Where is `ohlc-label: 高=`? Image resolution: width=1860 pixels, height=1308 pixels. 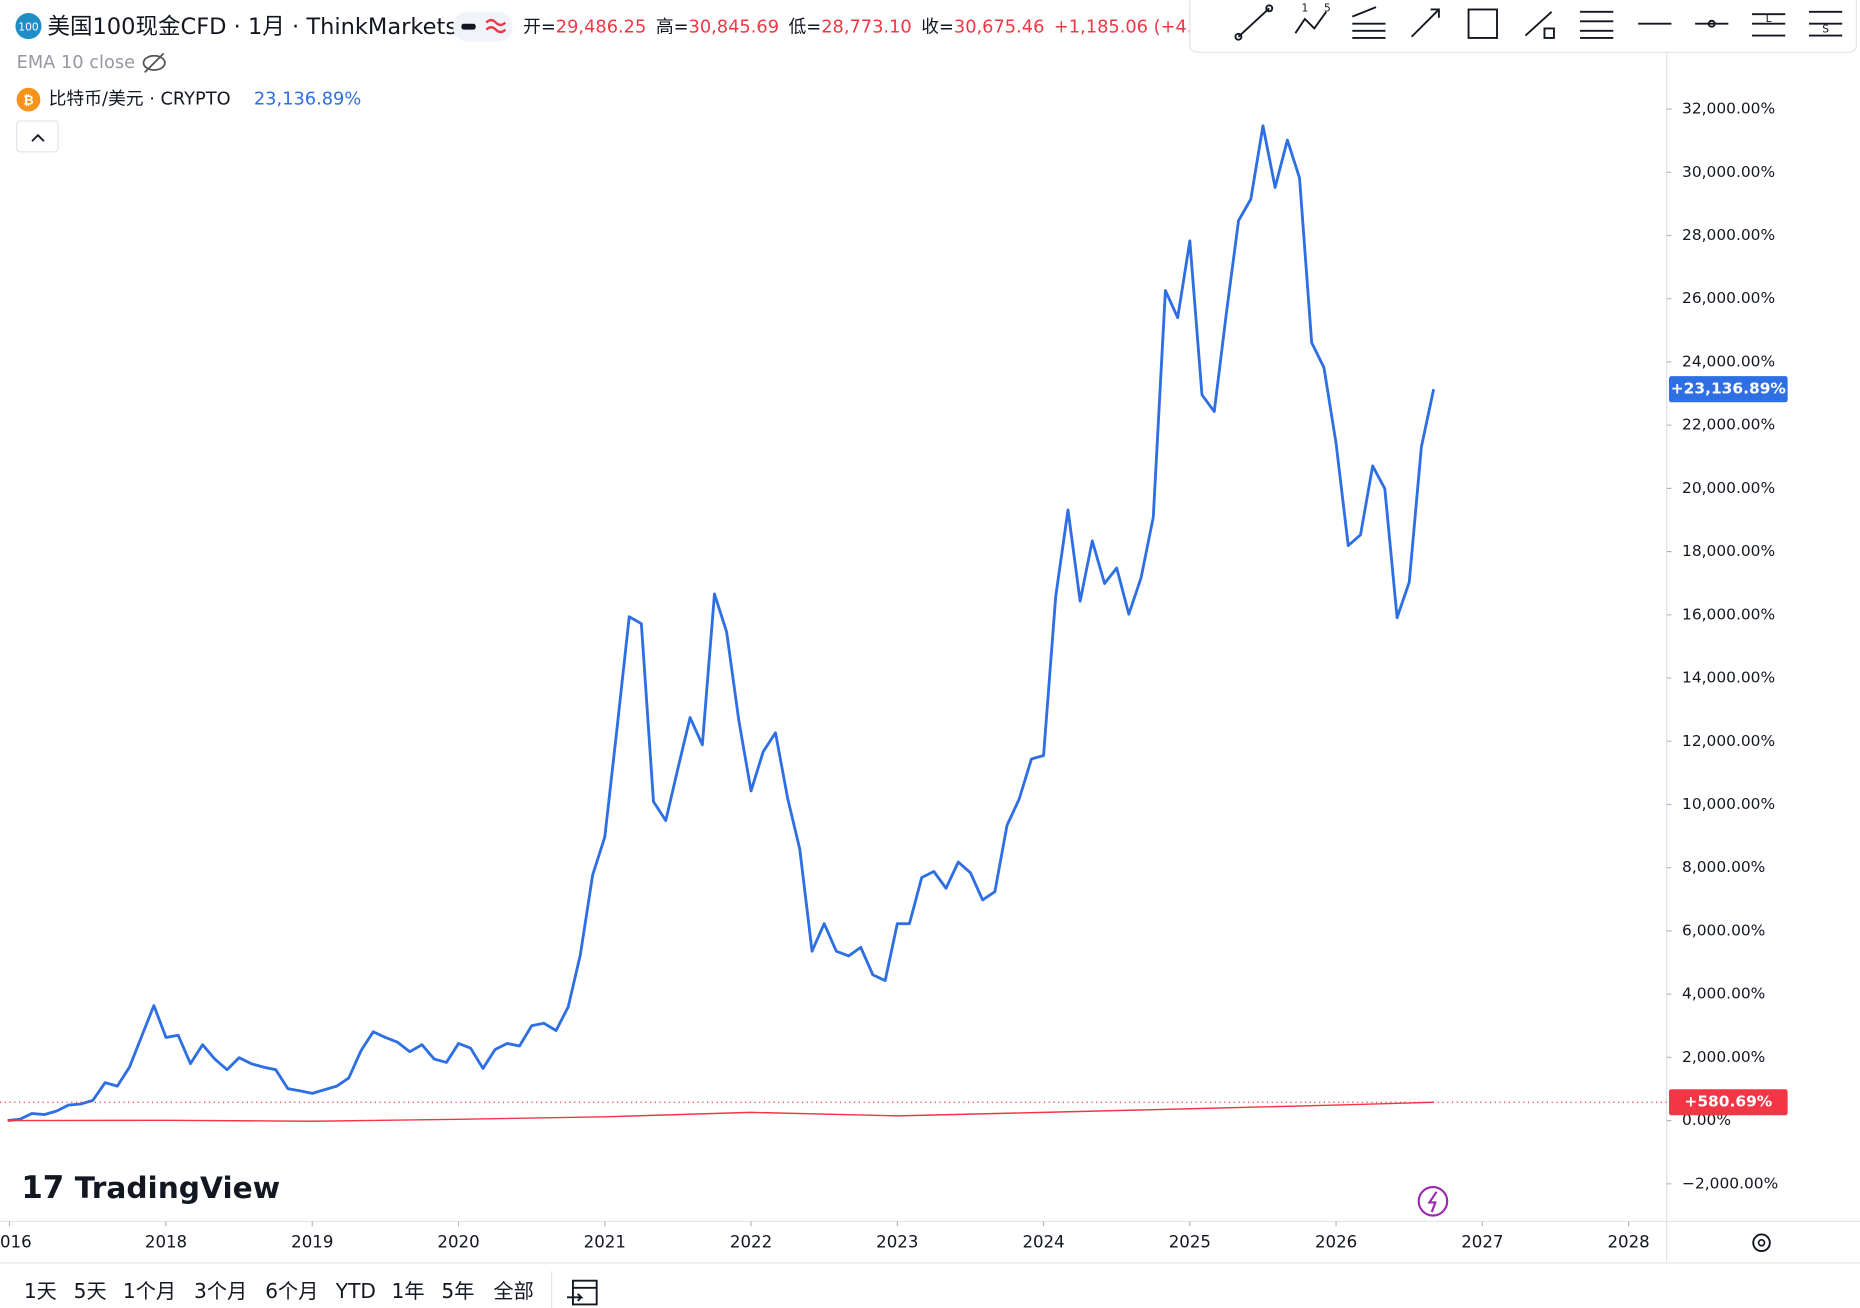
ohlc-label: 高= is located at coordinates (672, 26).